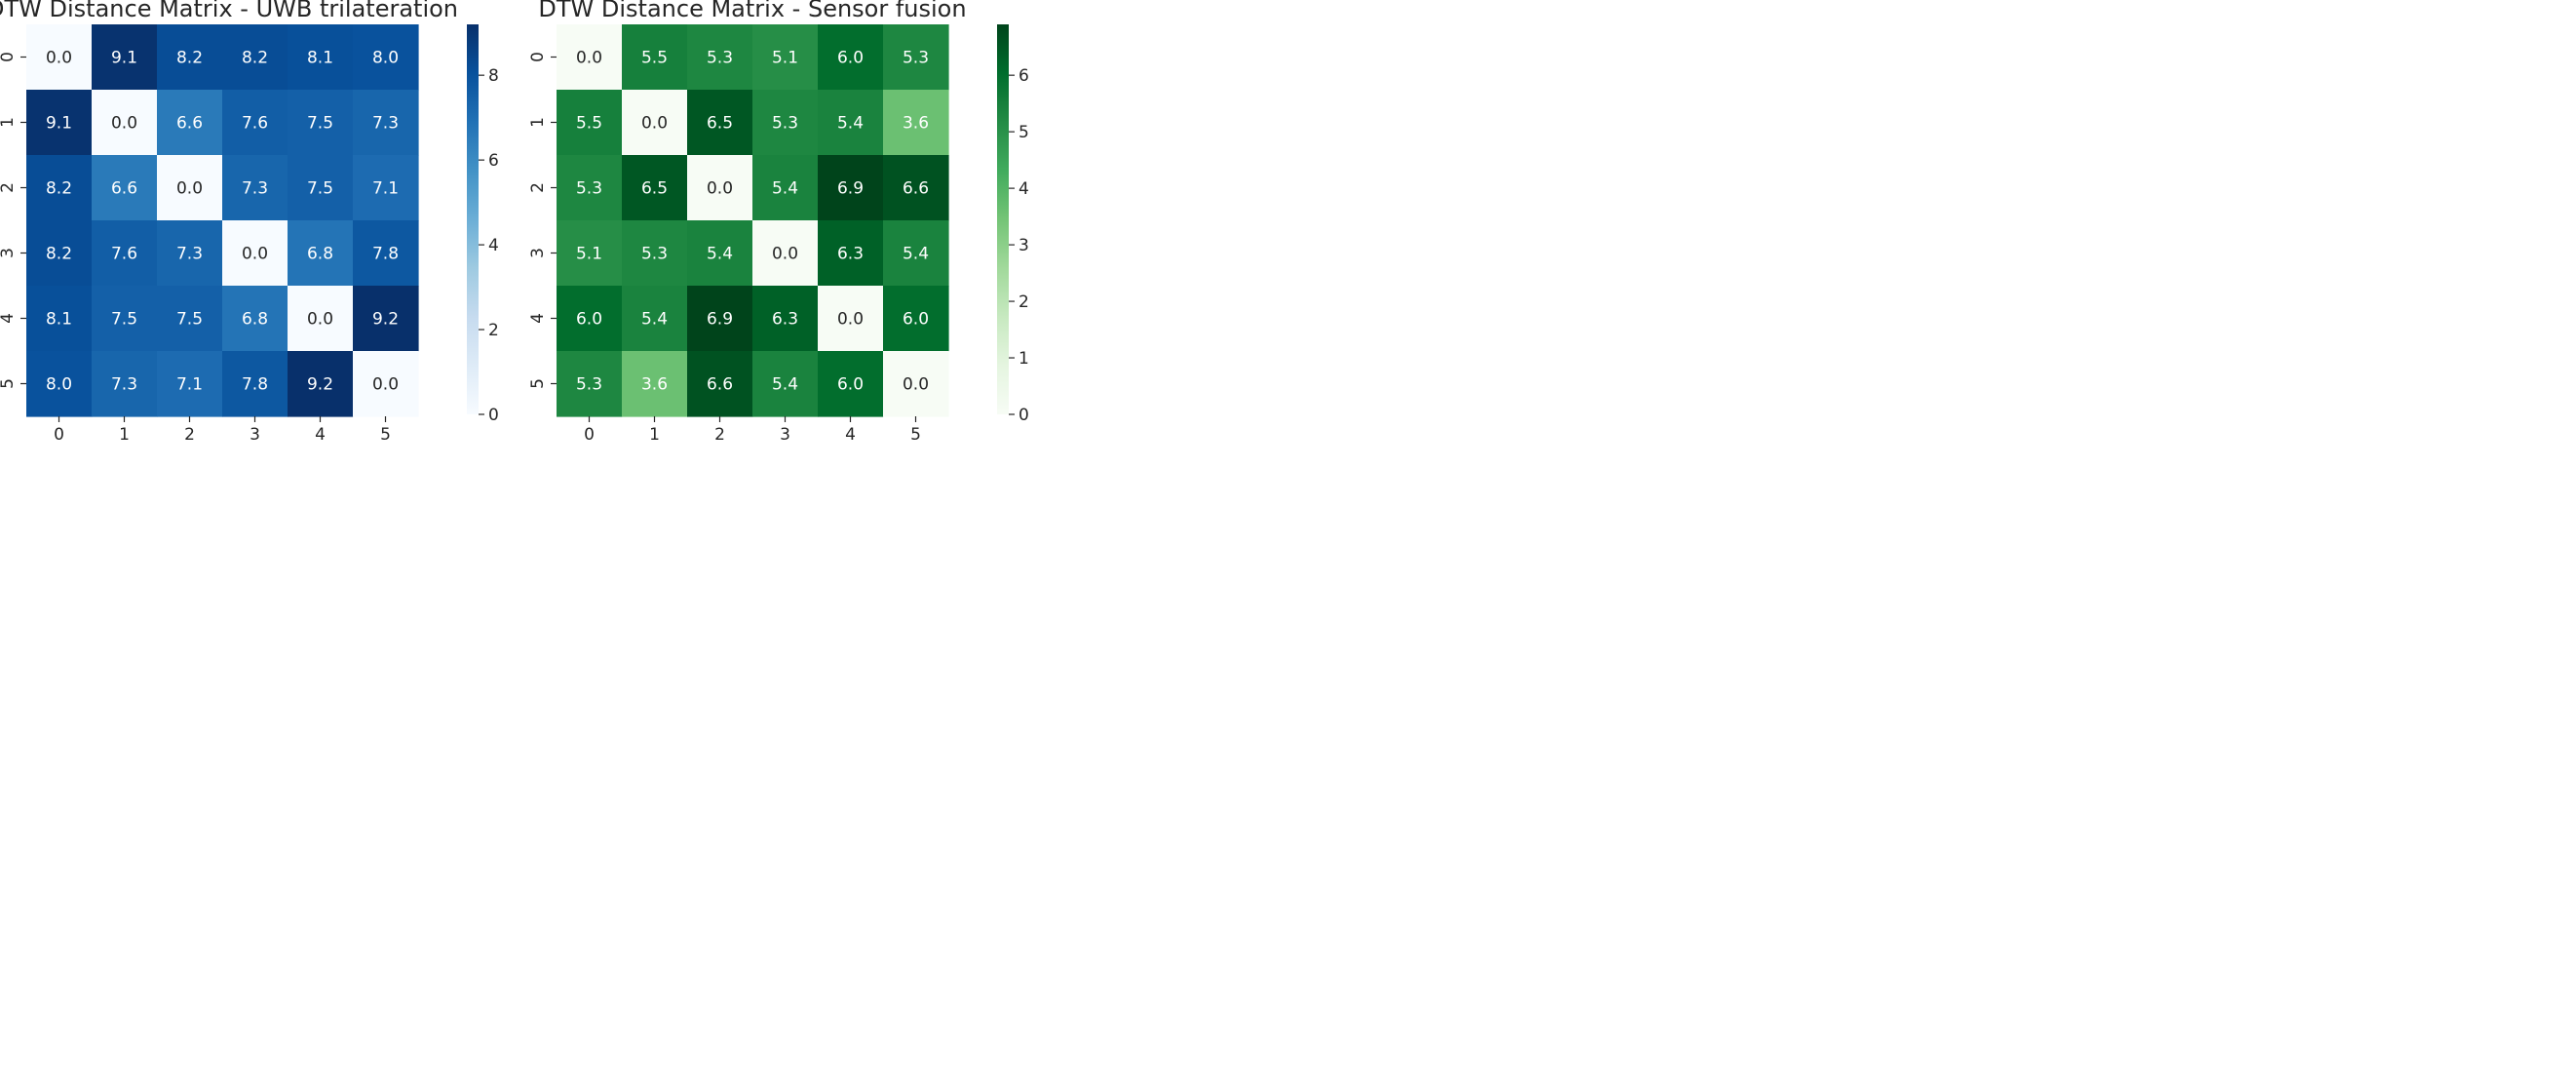 This screenshot has height=1091, width=2576. Describe the element at coordinates (1024, 132) in the screenshot. I see `colorbar-tick-label: 5` at that location.